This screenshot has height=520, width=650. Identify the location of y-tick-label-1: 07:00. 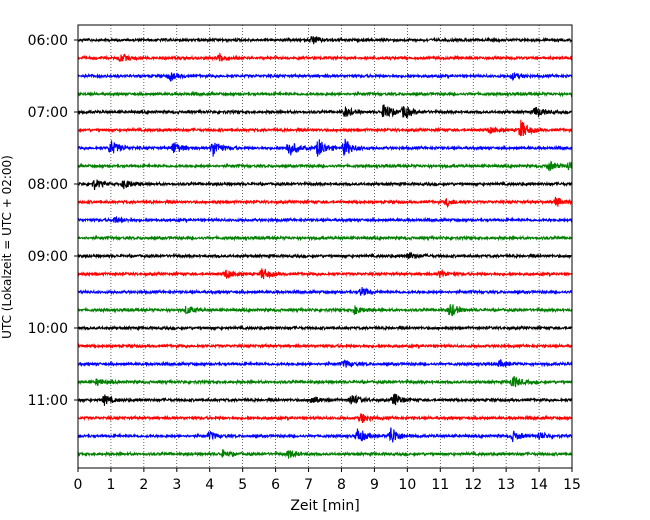
(48, 113).